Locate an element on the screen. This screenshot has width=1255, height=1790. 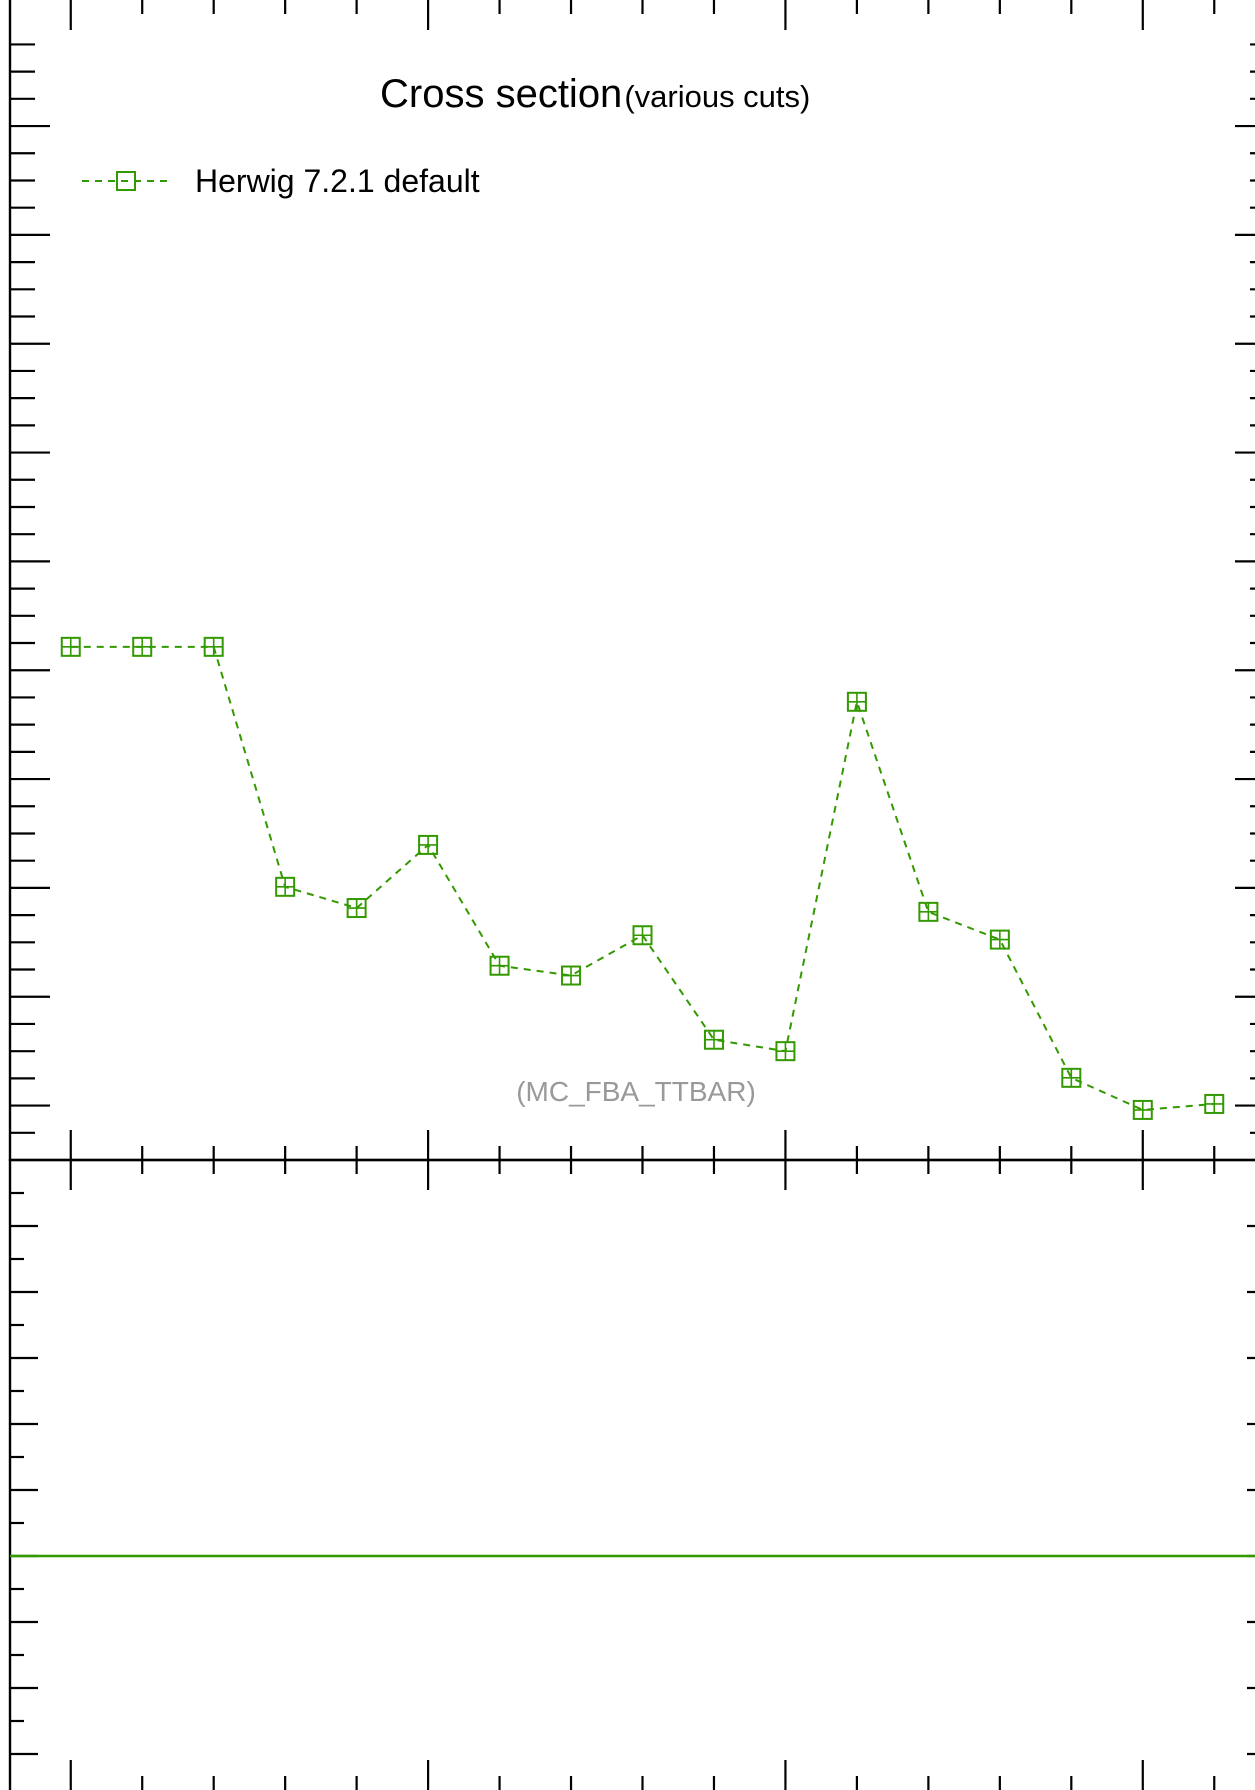
legend: Herwig 7.2.1 default is located at coordinates (281, 181).